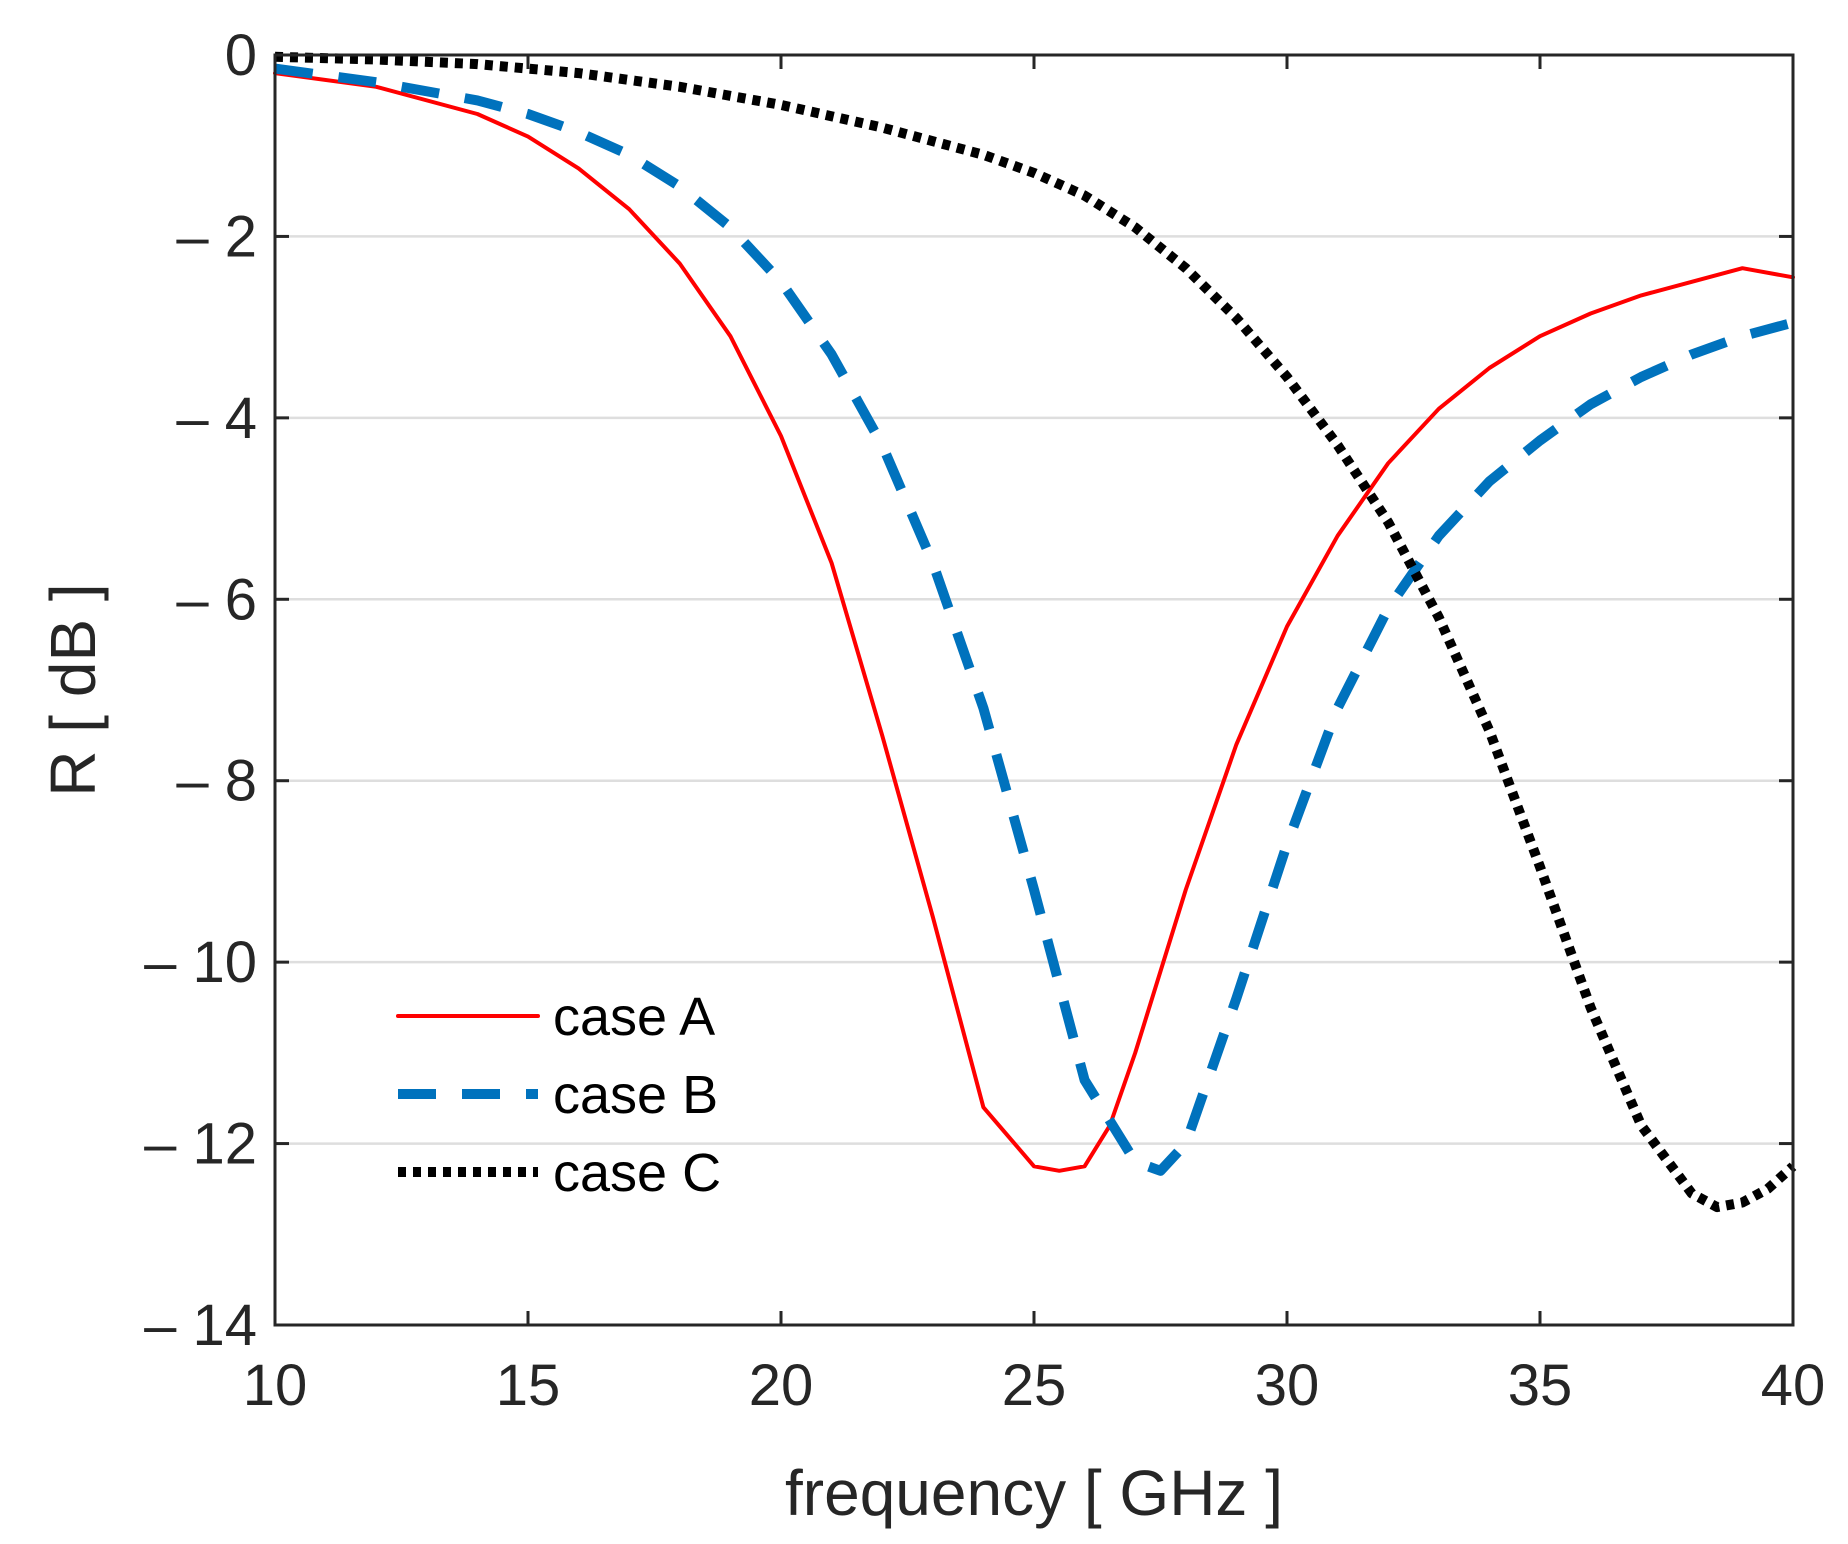 The height and width of the screenshot is (1544, 1848). I want to click on y-tick-label-5: – 10, so click(200, 962).